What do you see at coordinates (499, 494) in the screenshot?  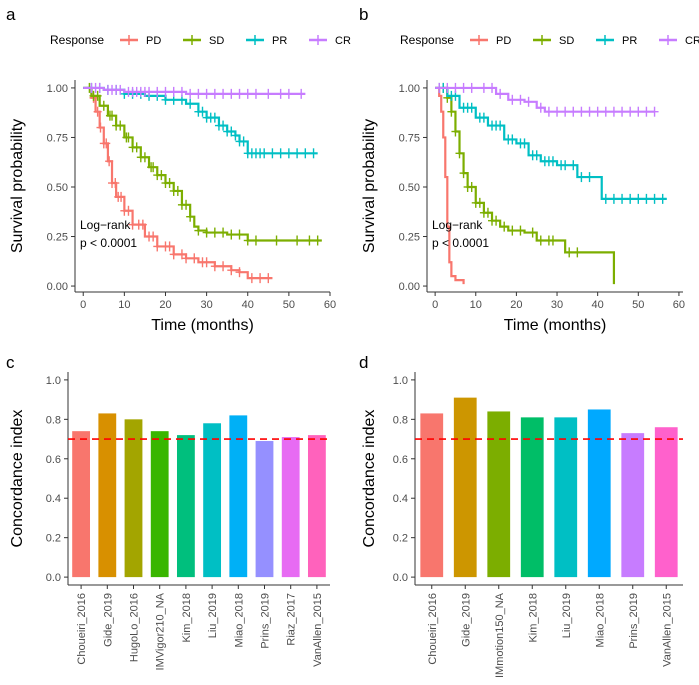 I see `bar-IMmotion150_NA` at bounding box center [499, 494].